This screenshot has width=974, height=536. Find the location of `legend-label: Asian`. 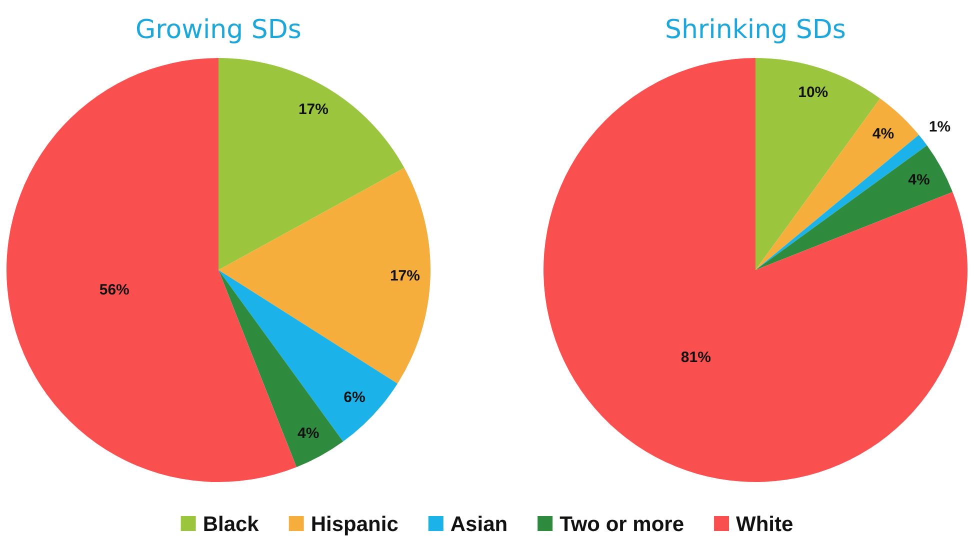

legend-label: Asian is located at coordinates (479, 524).